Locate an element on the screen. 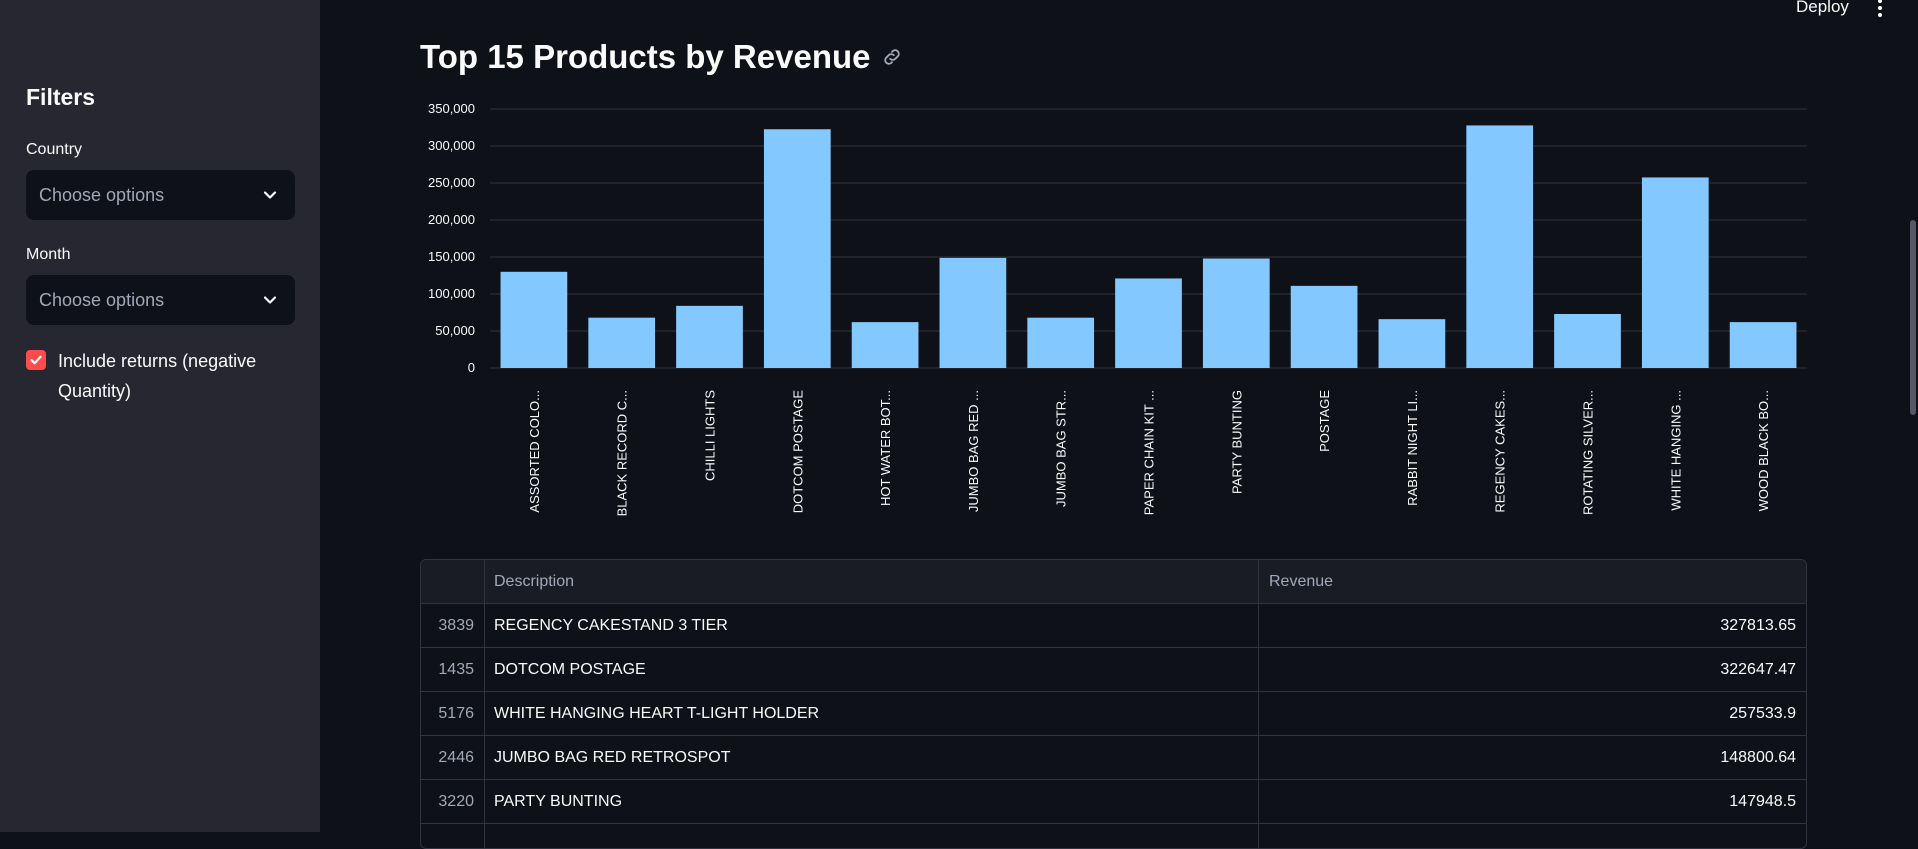 This screenshot has height=849, width=1918. y-tick-label: 300,000 is located at coordinates (451, 145).